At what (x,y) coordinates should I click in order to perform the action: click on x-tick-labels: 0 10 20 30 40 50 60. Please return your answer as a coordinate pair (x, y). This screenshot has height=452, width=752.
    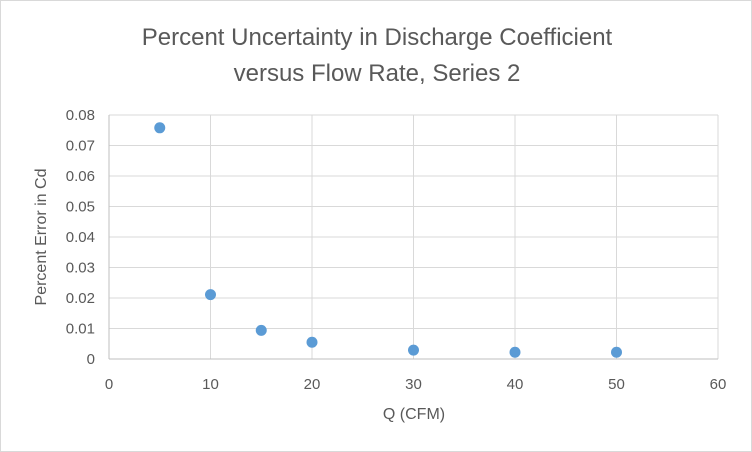
    Looking at the image, I should click on (416, 384).